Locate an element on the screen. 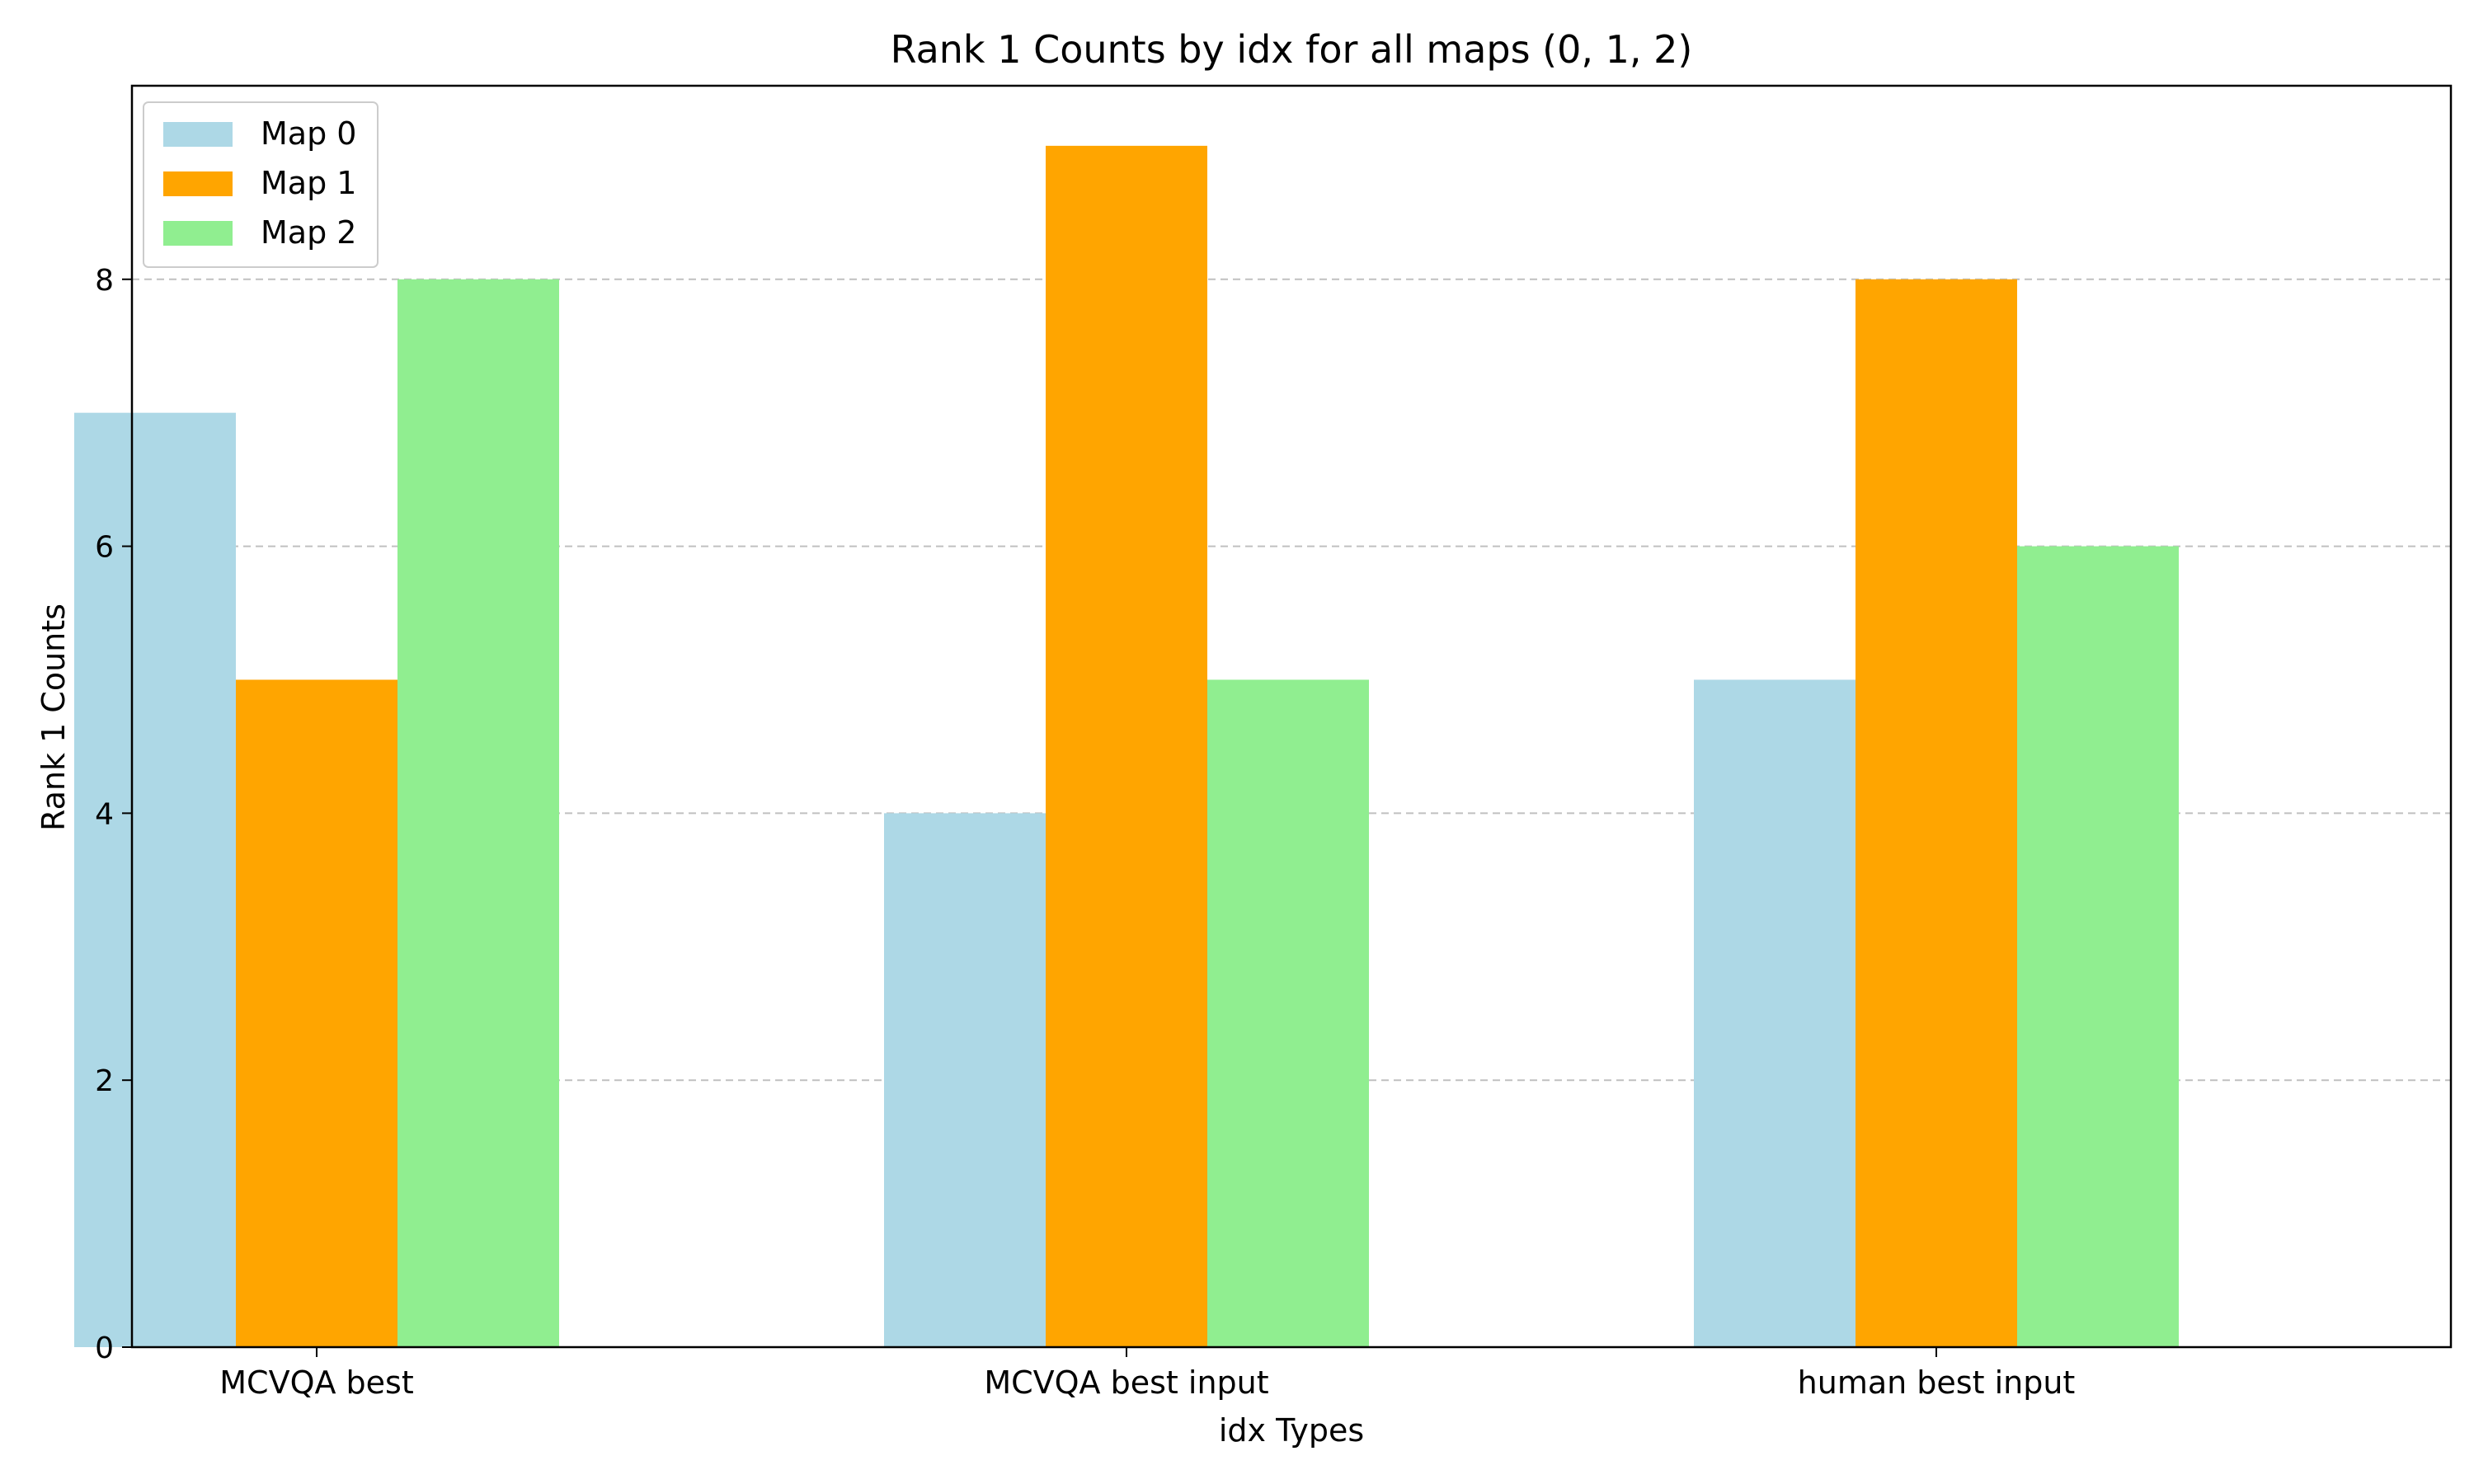 Image resolution: width=2474 pixels, height=1484 pixels. x-tick-label: MCVQA best is located at coordinates (316, 1382).